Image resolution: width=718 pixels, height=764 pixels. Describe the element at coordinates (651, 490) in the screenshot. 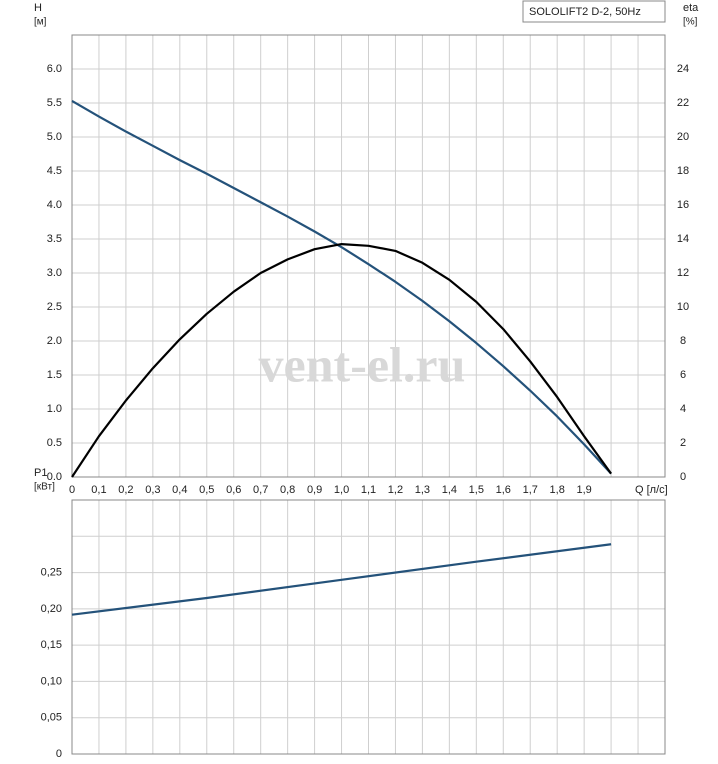

I see `x-axis-label: Q [л/с]` at that location.